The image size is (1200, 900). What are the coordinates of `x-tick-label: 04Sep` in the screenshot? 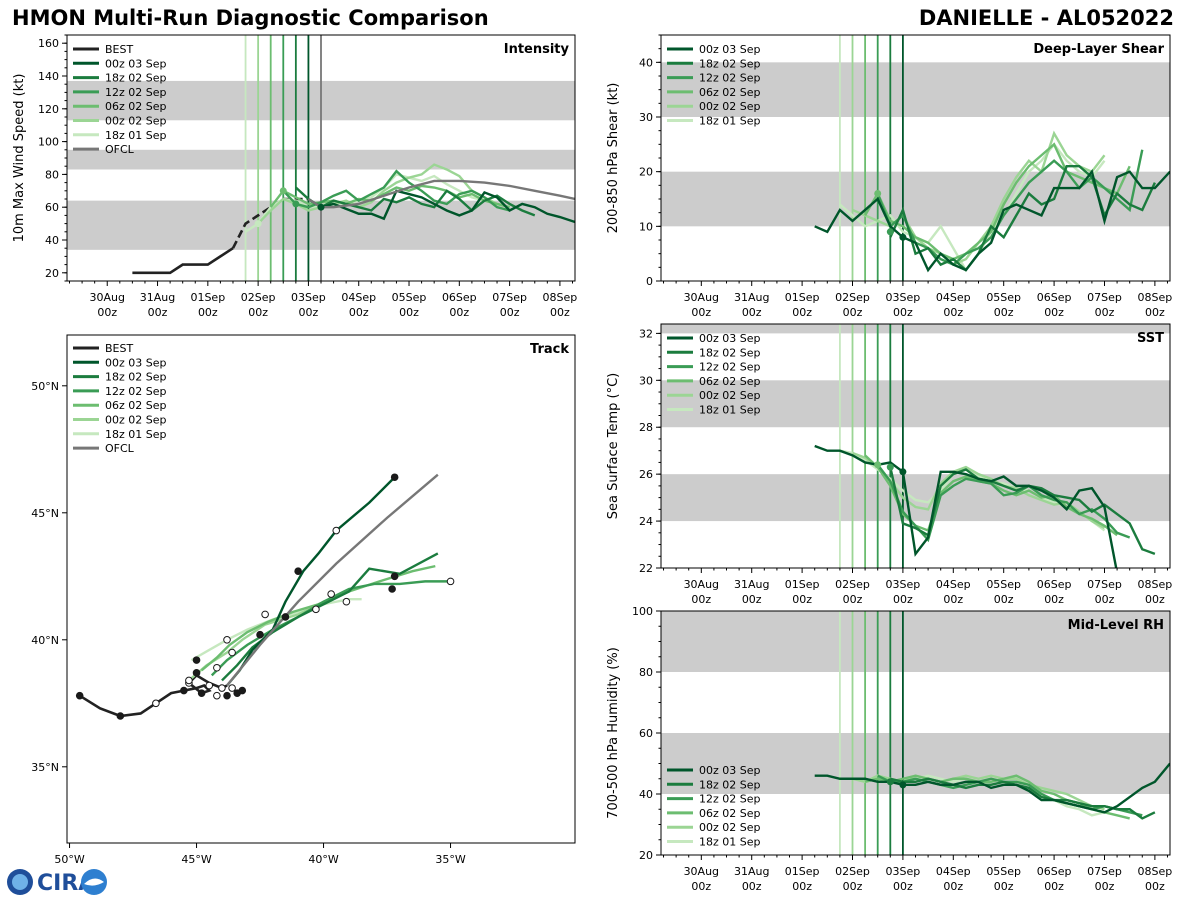 It's located at (953, 584).